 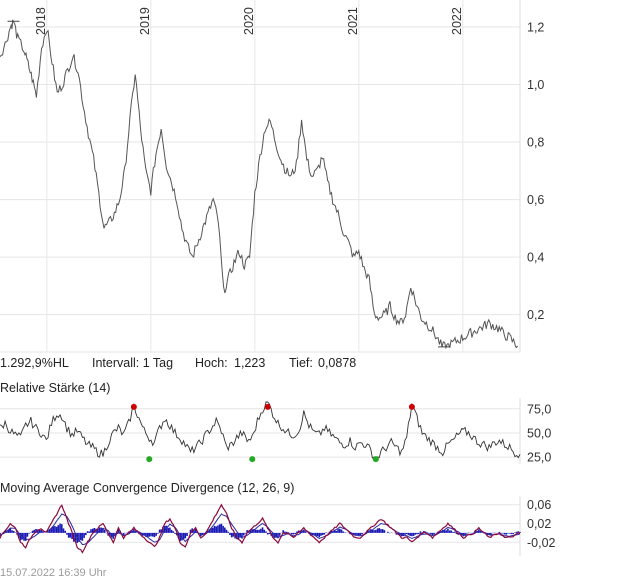 I want to click on interval-stat: Intervall: 1 Tag, so click(x=133, y=363).